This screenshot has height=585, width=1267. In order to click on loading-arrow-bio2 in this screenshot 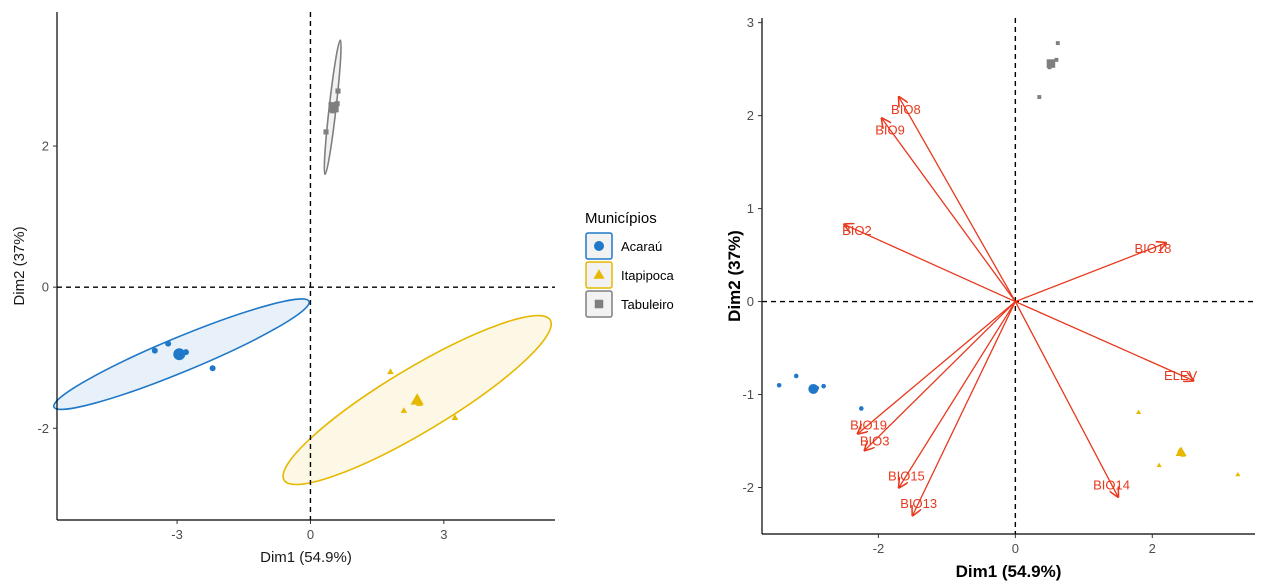, I will do `click(930, 263)`.